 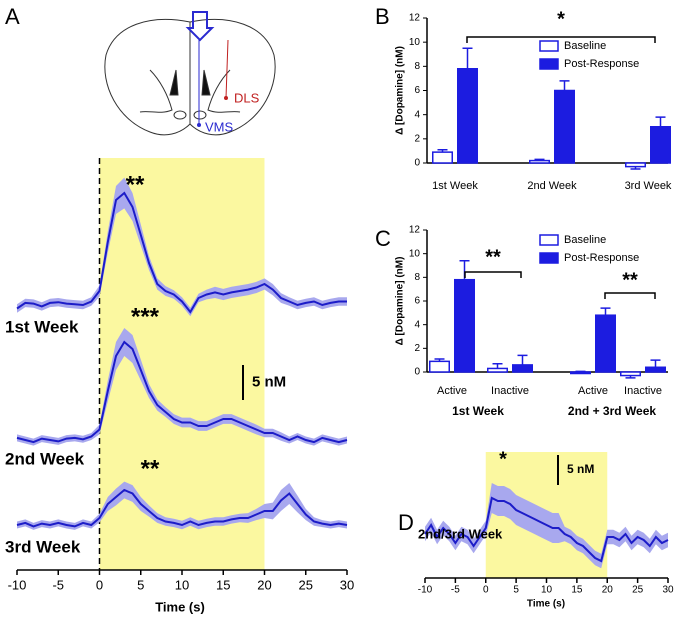 I want to click on x-tick-label: 5, so click(x=140, y=584).